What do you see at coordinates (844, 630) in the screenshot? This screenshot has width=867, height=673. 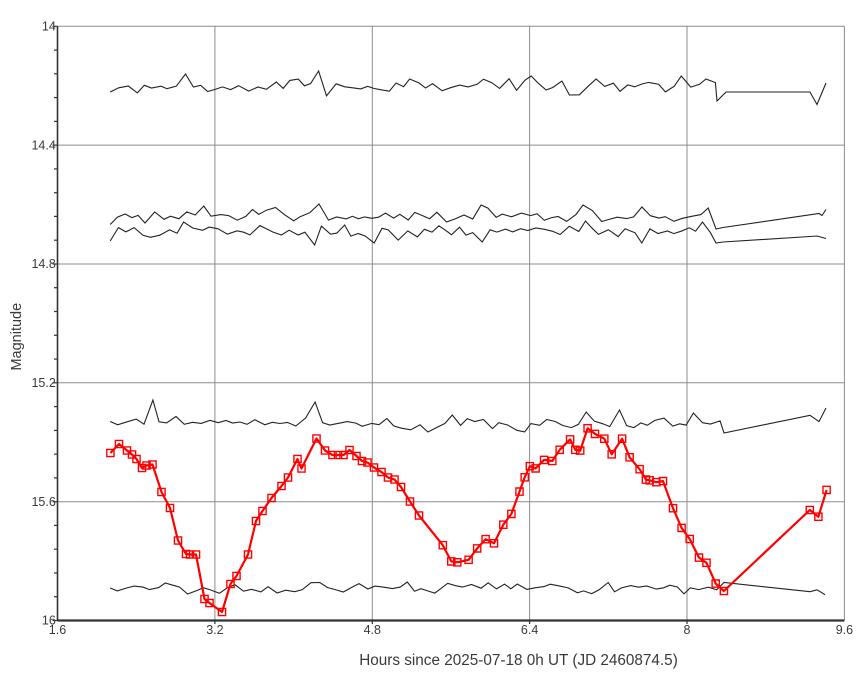 I see `svg-text: 9.6` at bounding box center [844, 630].